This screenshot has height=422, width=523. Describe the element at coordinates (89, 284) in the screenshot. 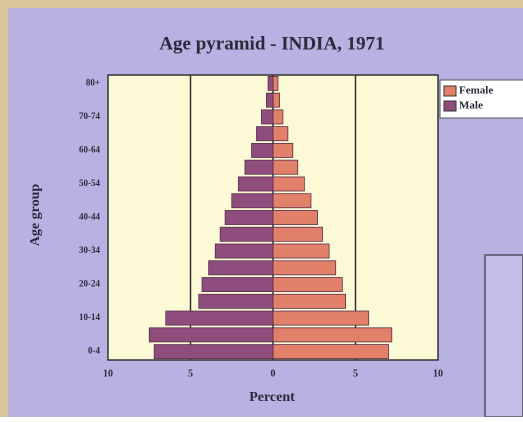

I see `y-tick-label: 20-24` at that location.